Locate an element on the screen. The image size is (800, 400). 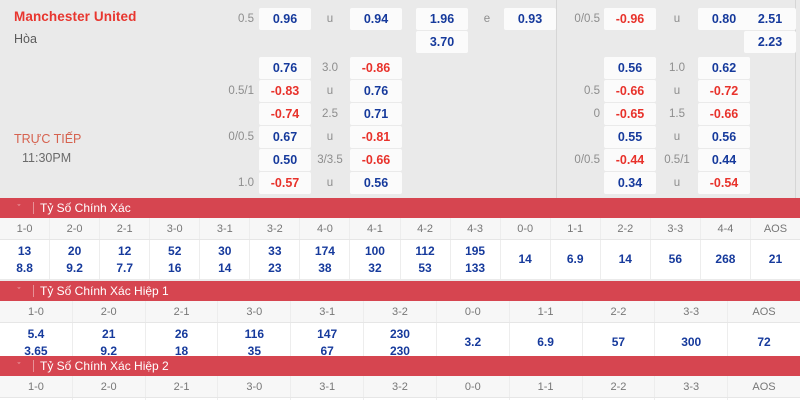
score-odds-value: 268 is located at coordinates (725, 259).